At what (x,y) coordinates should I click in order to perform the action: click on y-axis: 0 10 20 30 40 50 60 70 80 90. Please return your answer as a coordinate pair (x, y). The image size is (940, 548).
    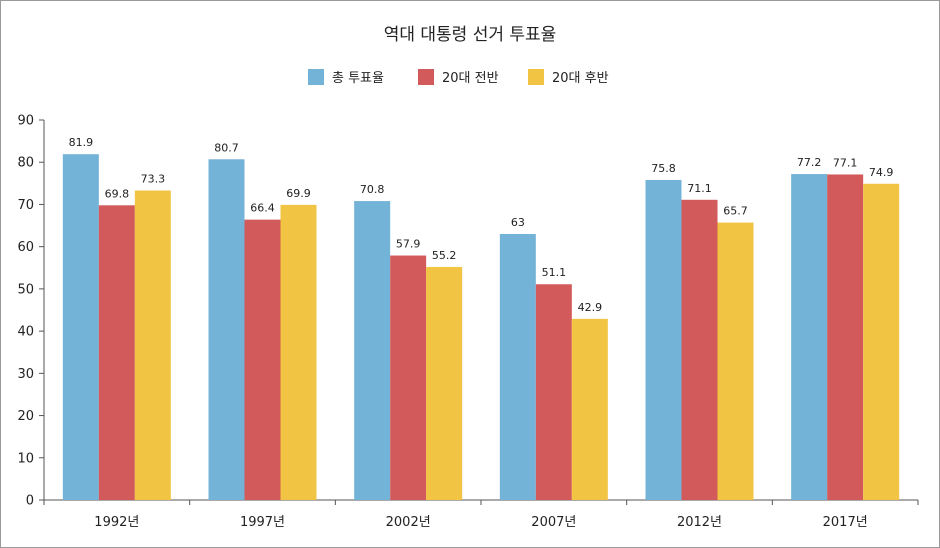
    Looking at the image, I should click on (31, 311).